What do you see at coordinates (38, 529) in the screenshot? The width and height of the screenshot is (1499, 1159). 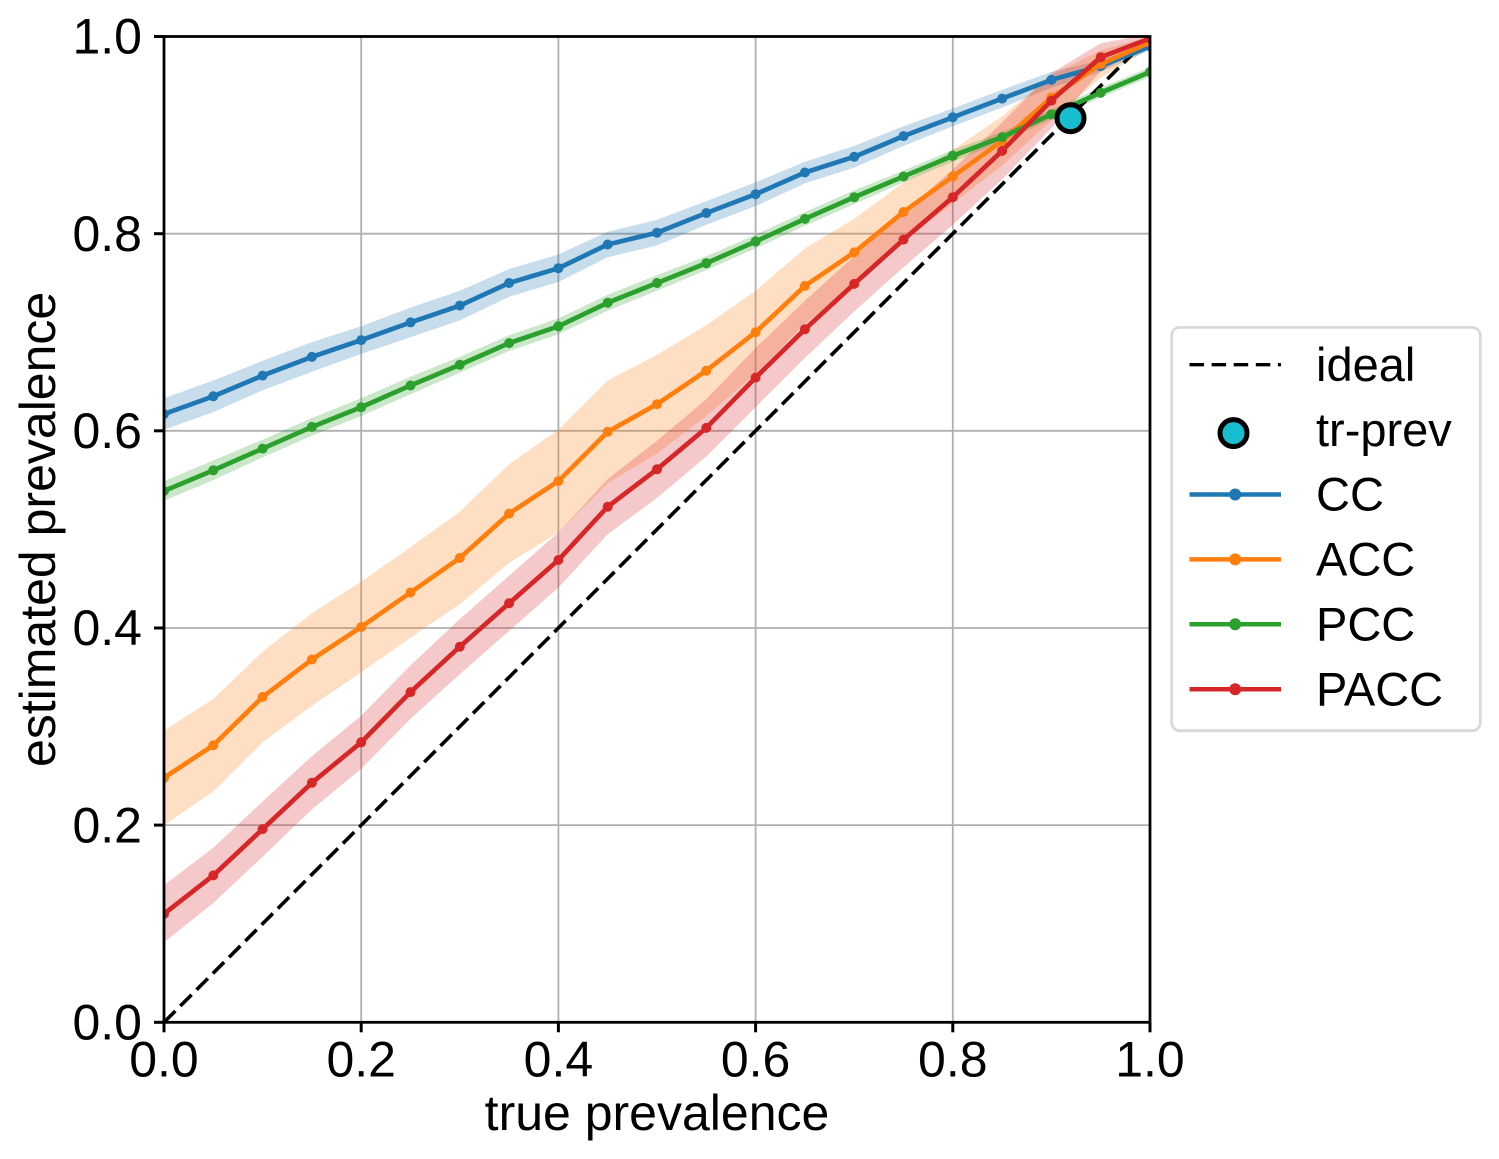 I see `svg-text: estimated prevalence` at bounding box center [38, 529].